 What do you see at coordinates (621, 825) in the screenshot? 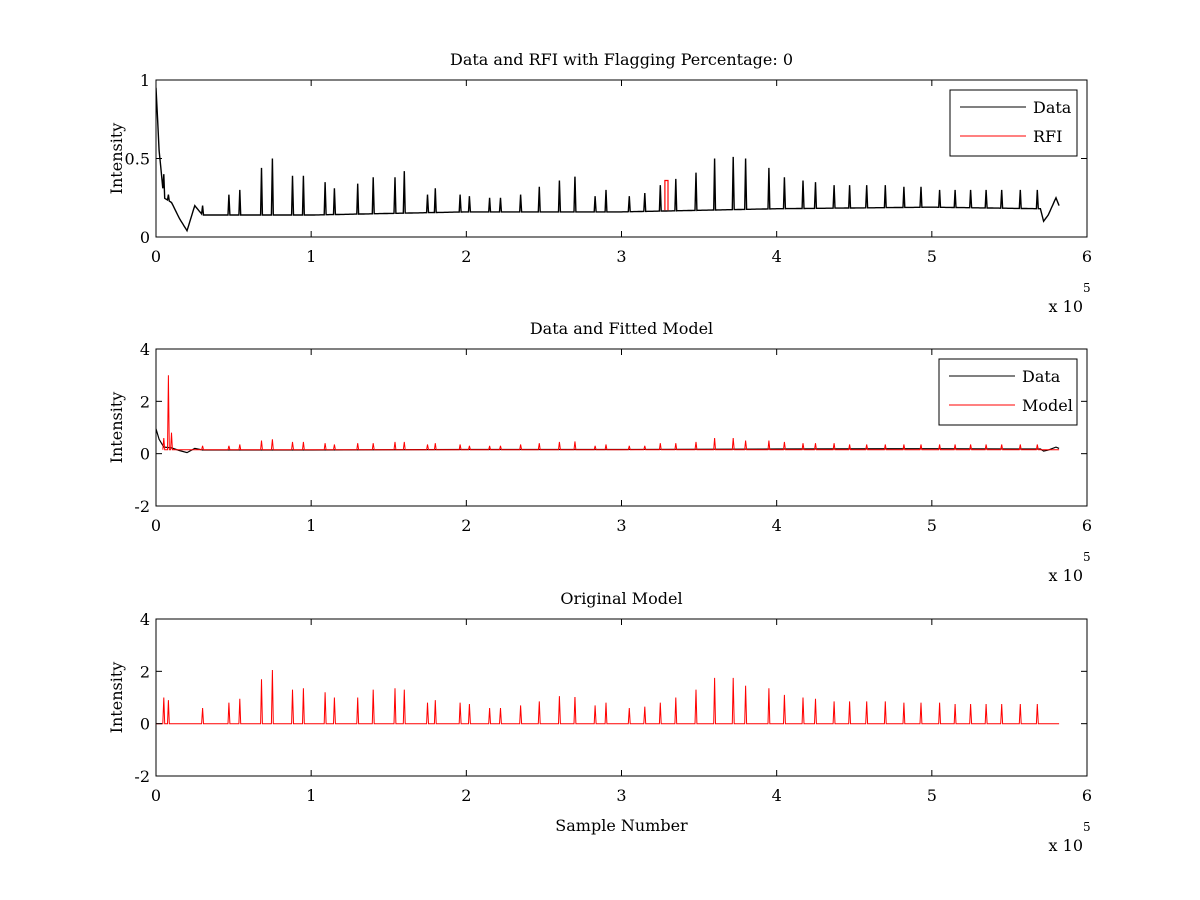
I see `x-axis-label: Sample Number` at bounding box center [621, 825].